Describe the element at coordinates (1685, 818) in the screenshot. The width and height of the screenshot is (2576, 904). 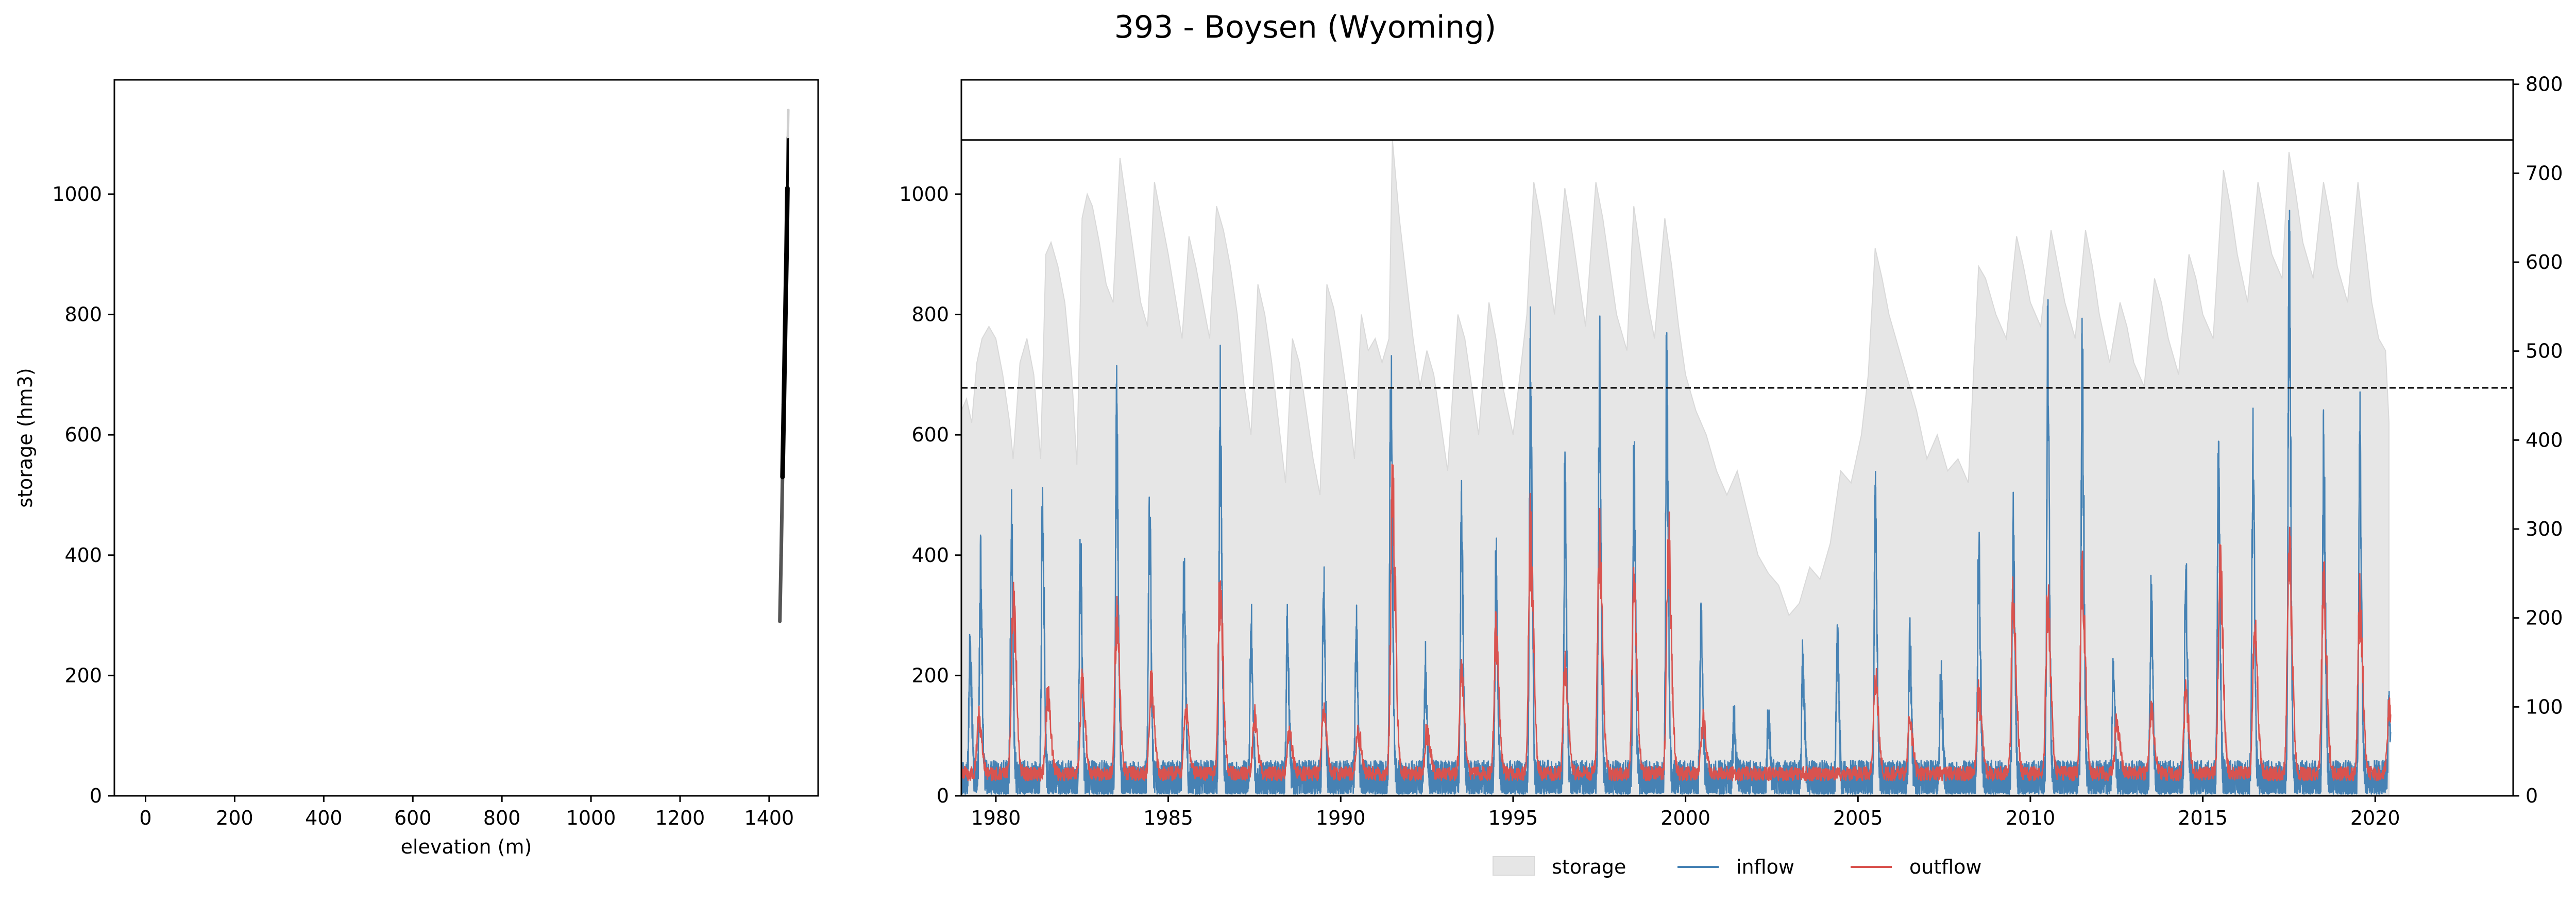
I see `x-tick-label: 2000` at that location.